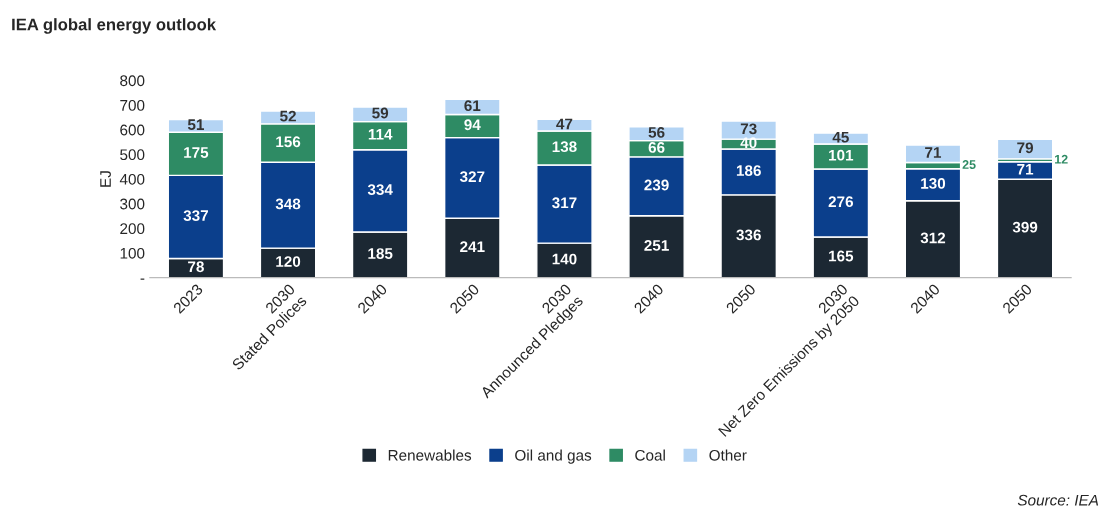 This screenshot has width=1110, height=519. Describe the element at coordinates (132, 229) in the screenshot. I see `y-tick-label: 200` at that location.